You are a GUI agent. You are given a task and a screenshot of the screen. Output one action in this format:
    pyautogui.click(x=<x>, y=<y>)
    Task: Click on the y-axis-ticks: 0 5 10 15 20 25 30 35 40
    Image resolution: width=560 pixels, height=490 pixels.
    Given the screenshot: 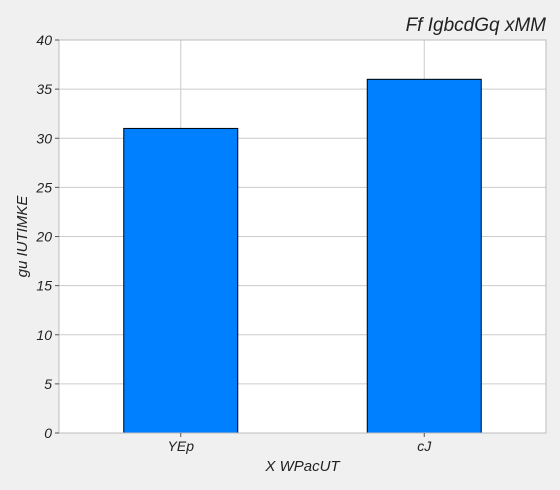 What is the action you would take?
    pyautogui.click(x=47, y=236)
    